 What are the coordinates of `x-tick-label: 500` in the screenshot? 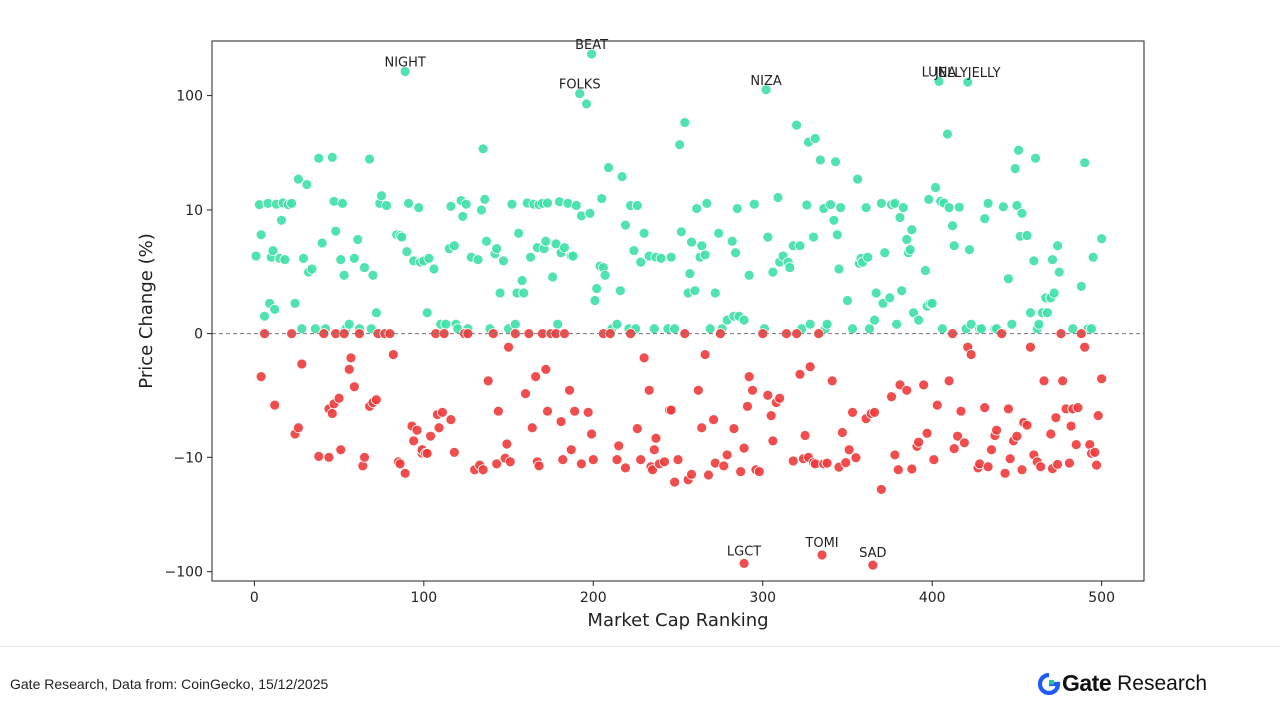 It's located at (1101, 598).